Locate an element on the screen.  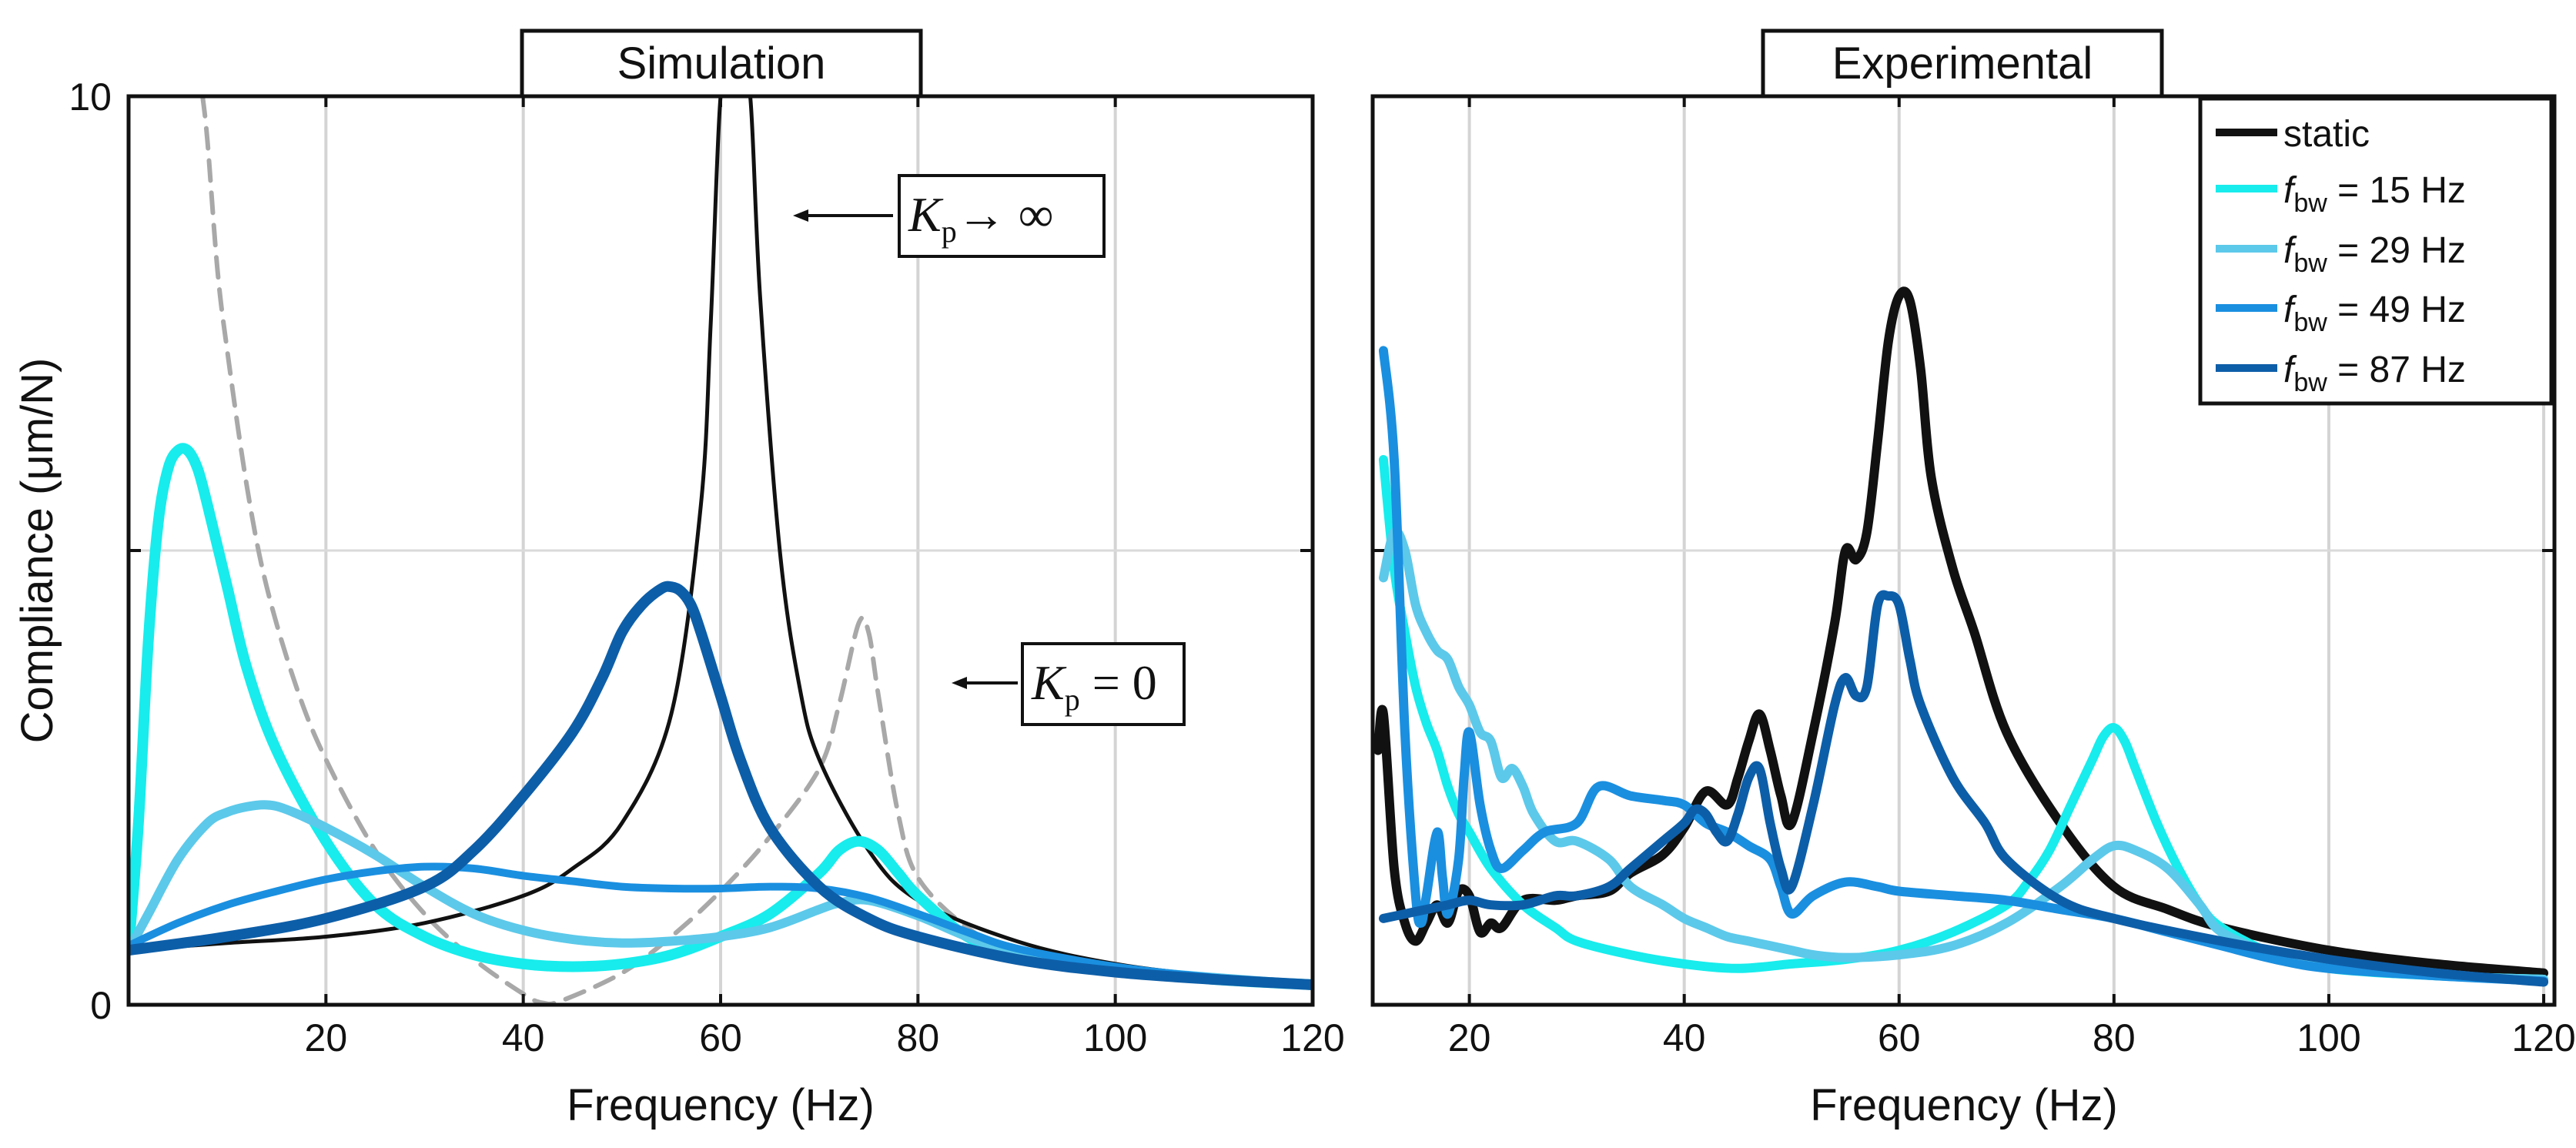
legend-label-static: static is located at coordinates (2326, 134).